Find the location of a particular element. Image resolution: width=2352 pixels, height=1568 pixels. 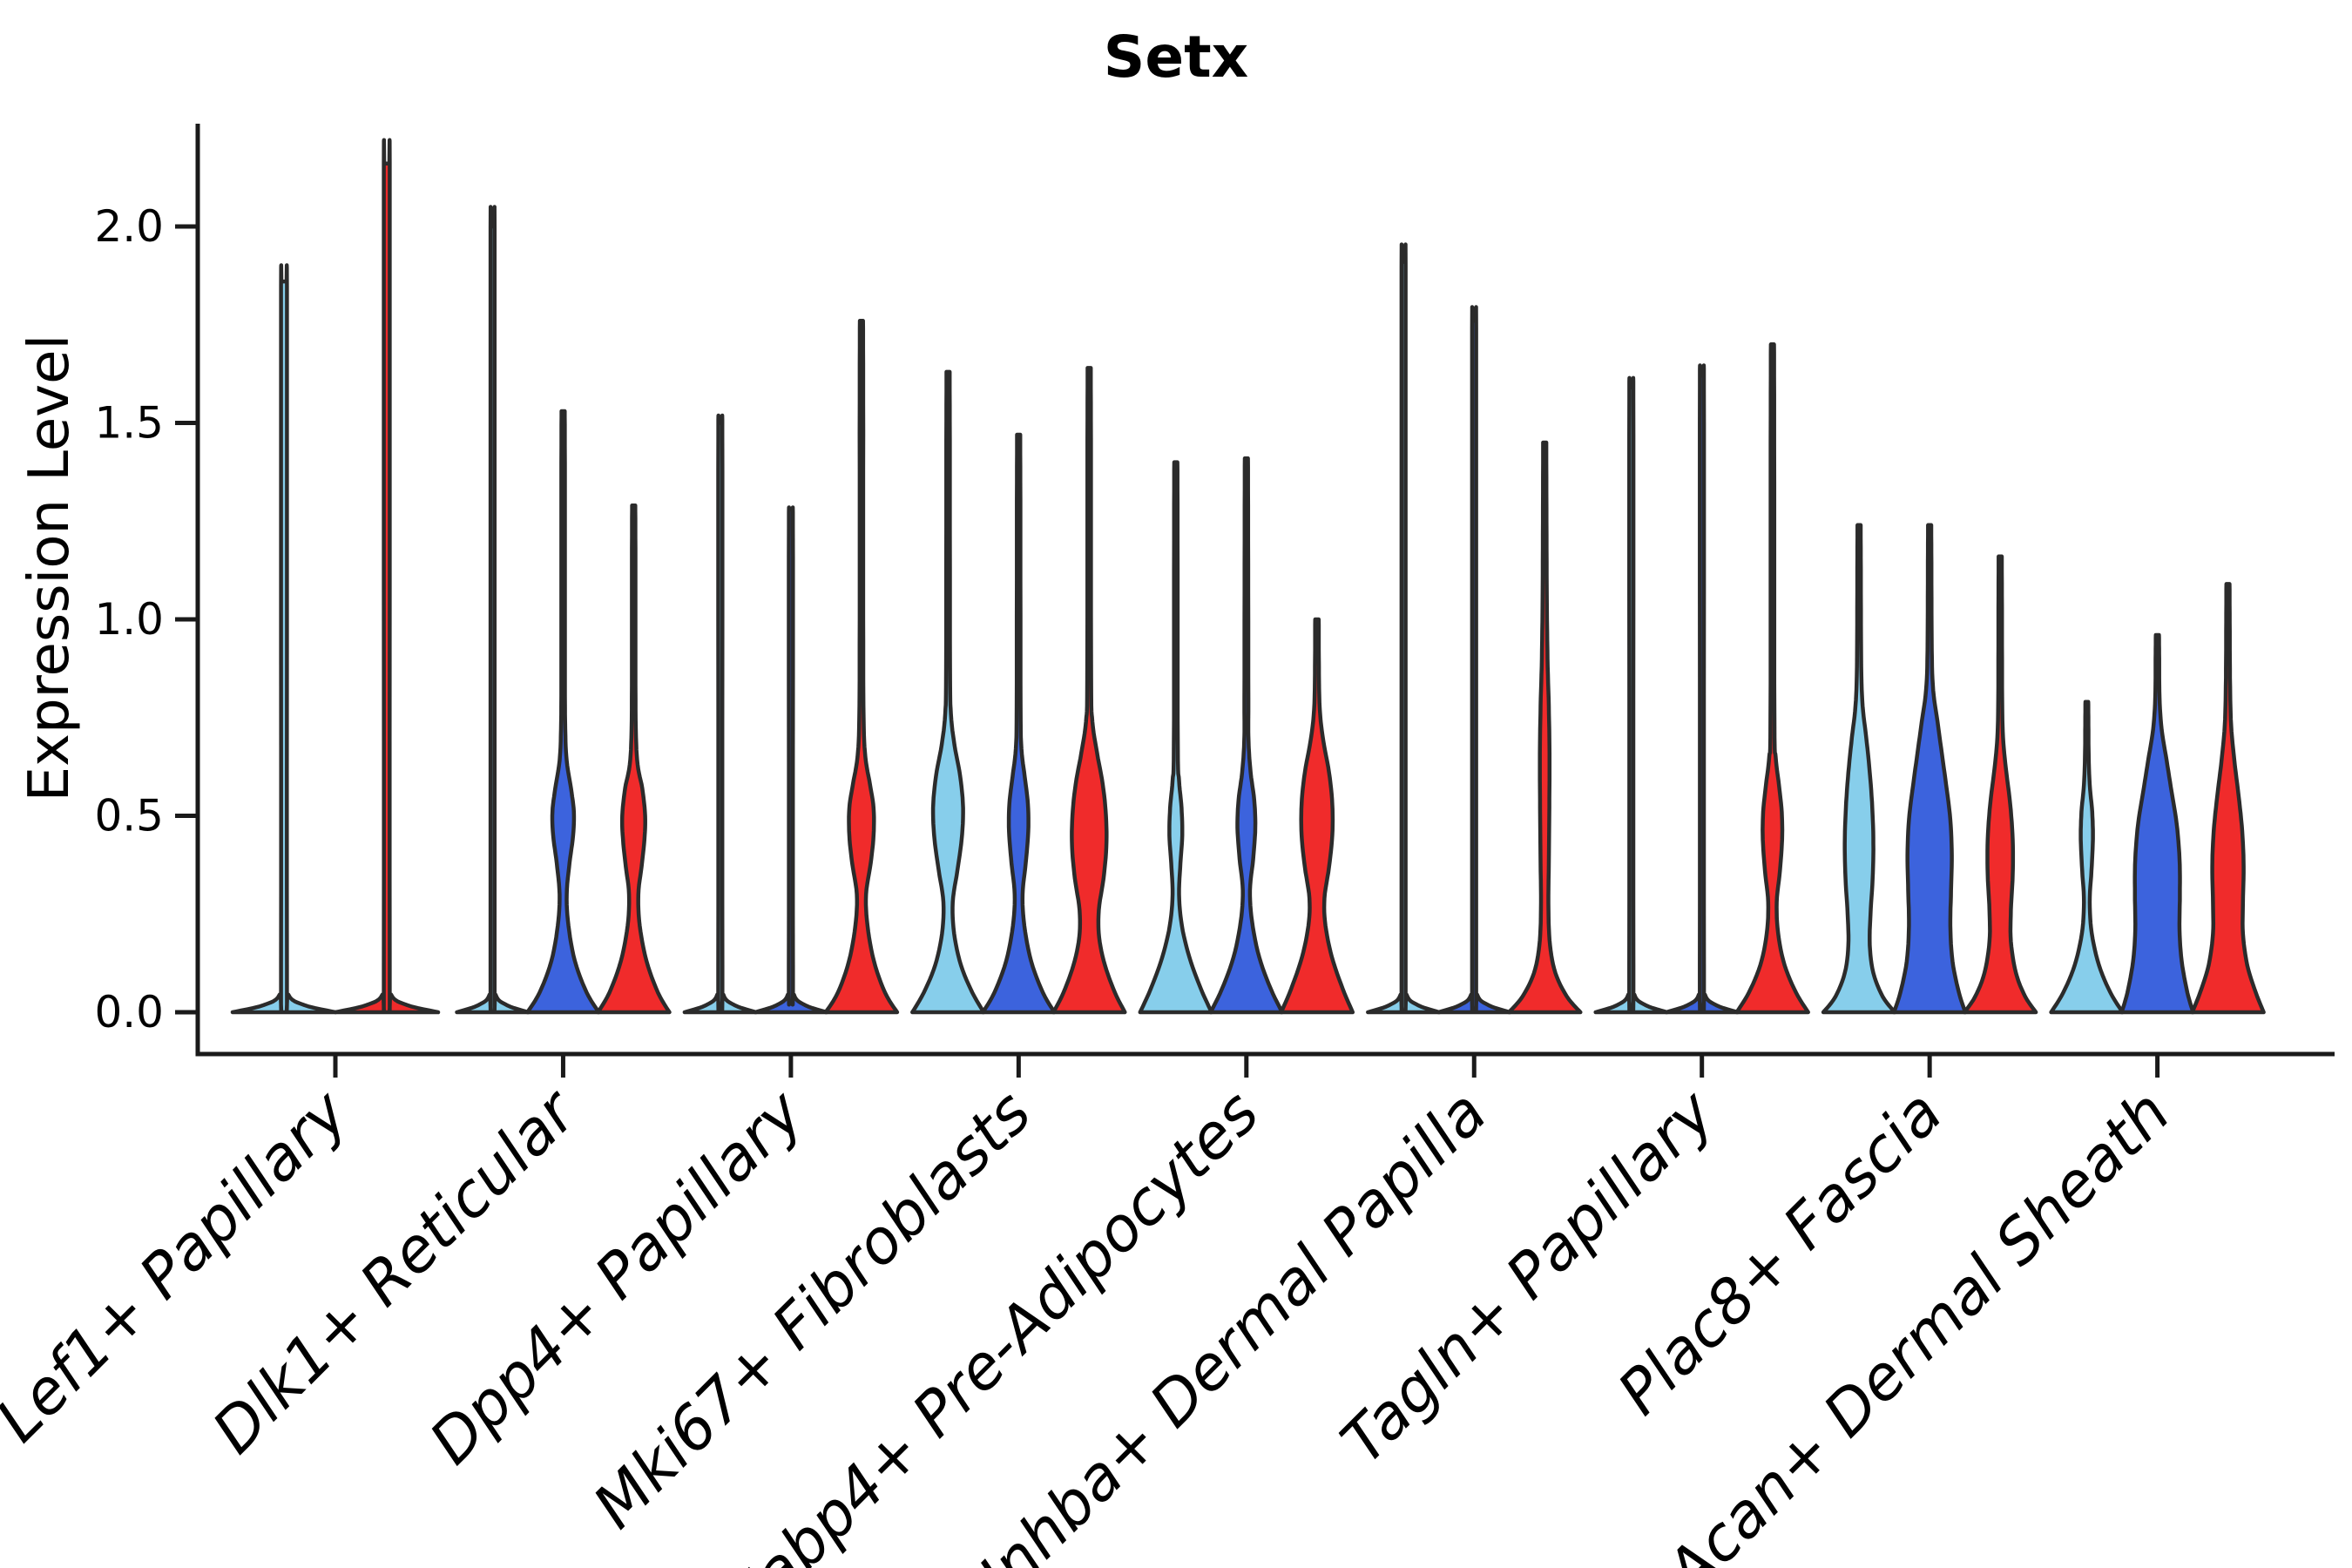

violin-plac8-fascia-c2 is located at coordinates (1930, 769).